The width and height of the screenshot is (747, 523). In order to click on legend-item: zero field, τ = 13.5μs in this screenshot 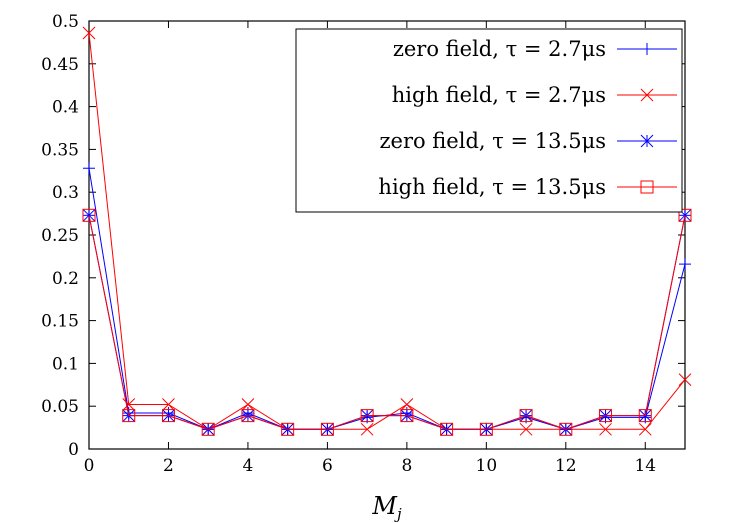, I will do `click(528, 141)`.